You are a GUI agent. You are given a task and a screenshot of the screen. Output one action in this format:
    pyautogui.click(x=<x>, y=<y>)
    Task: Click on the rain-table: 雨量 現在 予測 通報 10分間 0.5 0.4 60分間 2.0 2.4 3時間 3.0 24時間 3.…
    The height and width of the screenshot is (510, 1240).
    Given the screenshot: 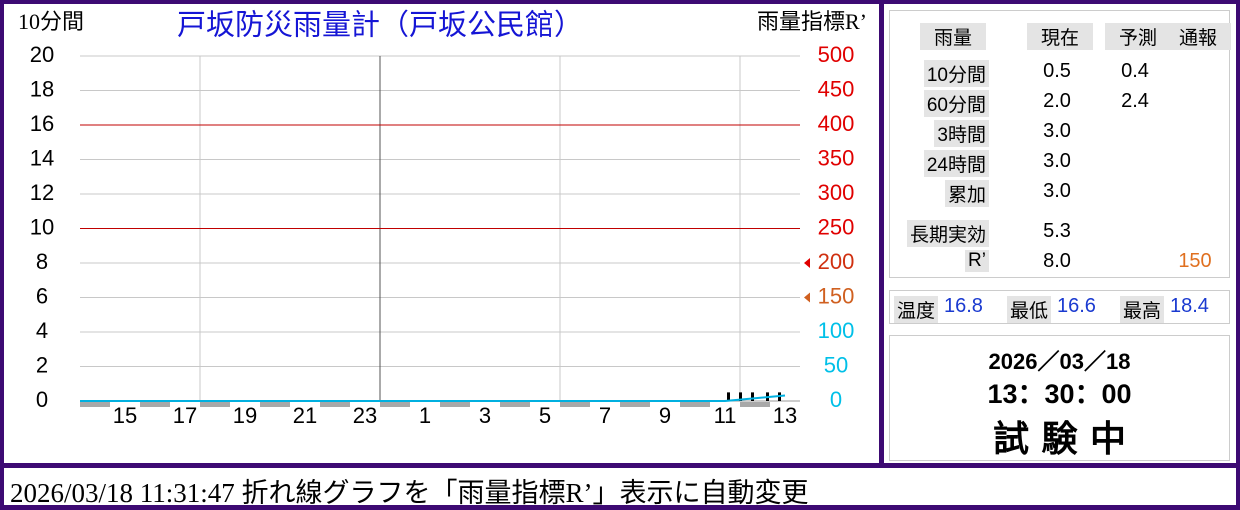 What is the action you would take?
    pyautogui.click(x=1060, y=144)
    